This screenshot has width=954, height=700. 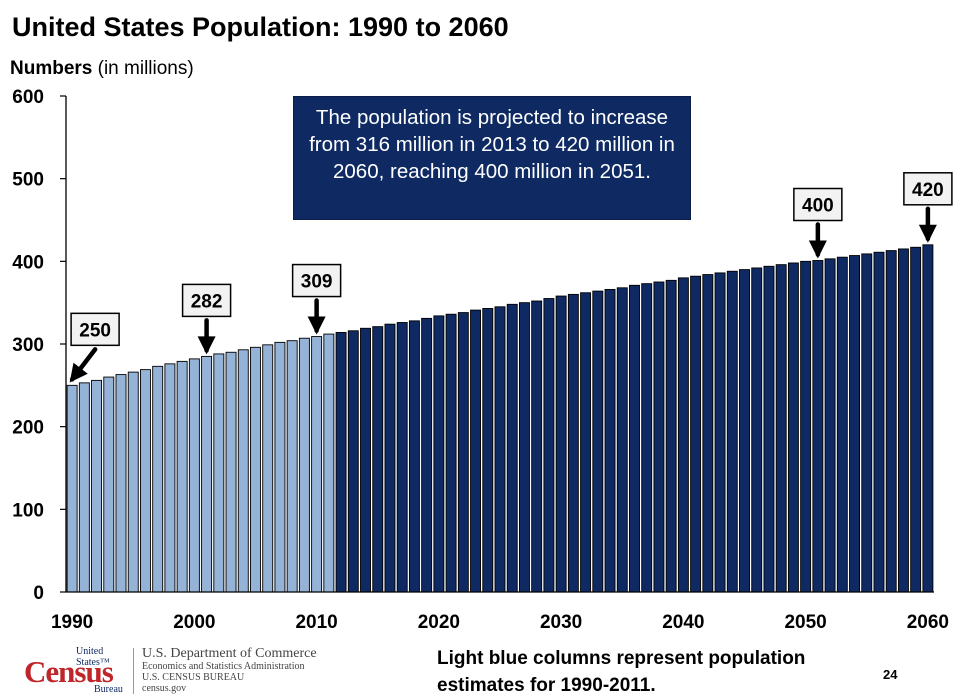 I want to click on logo-divider, so click(x=133, y=671).